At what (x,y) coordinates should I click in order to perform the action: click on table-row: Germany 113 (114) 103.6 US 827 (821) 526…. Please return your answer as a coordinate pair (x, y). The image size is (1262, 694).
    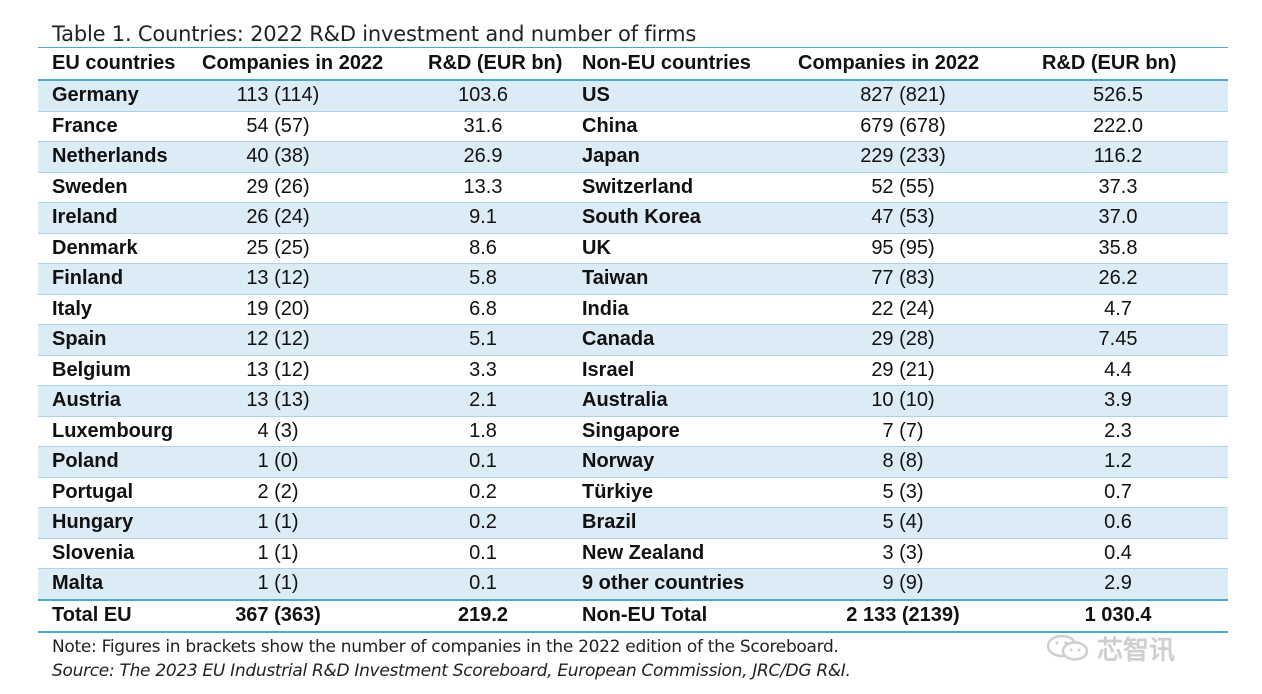
    Looking at the image, I should click on (633, 96).